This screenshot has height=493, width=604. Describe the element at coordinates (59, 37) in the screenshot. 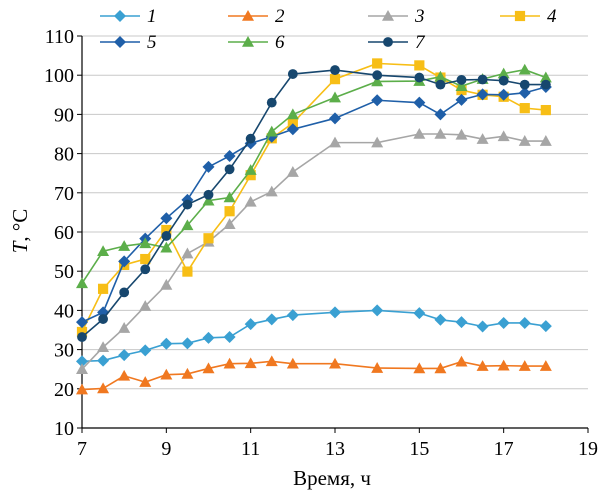

I see `y-tick-label-110: 110` at that location.